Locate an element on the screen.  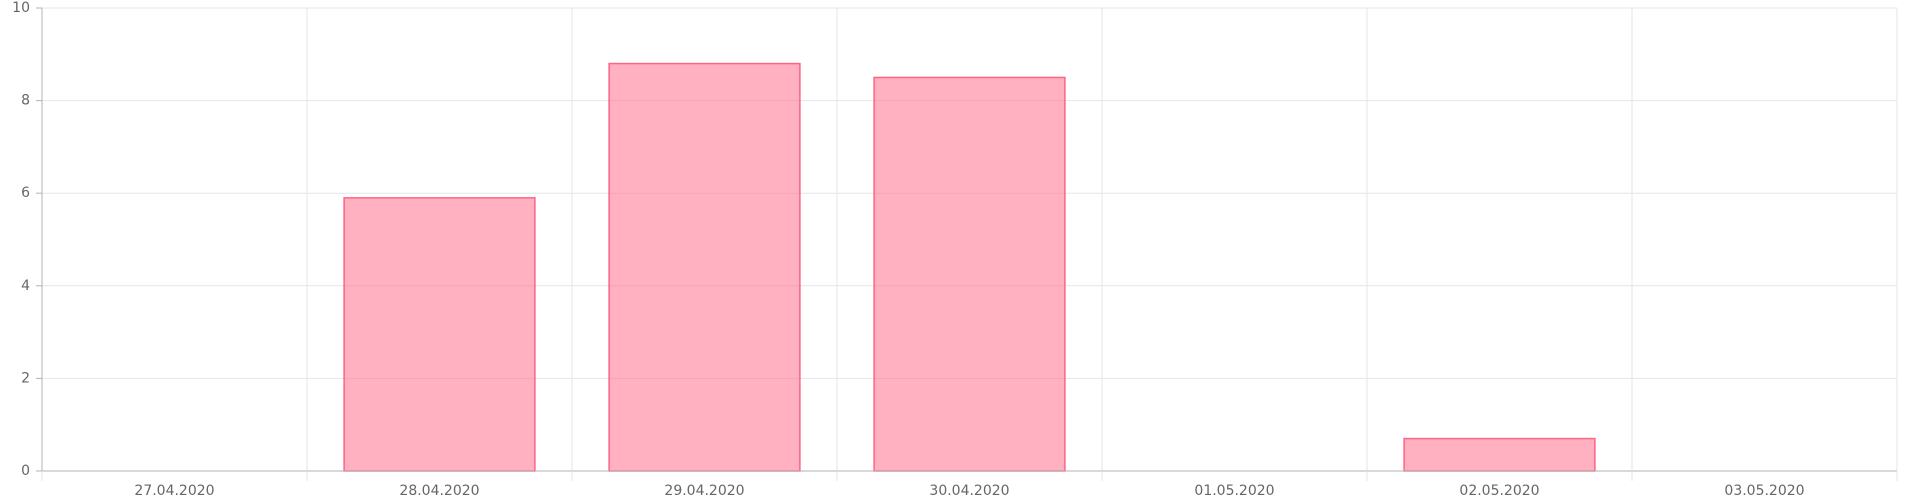
x-tick-label: 29.04.2020 is located at coordinates (704, 491).